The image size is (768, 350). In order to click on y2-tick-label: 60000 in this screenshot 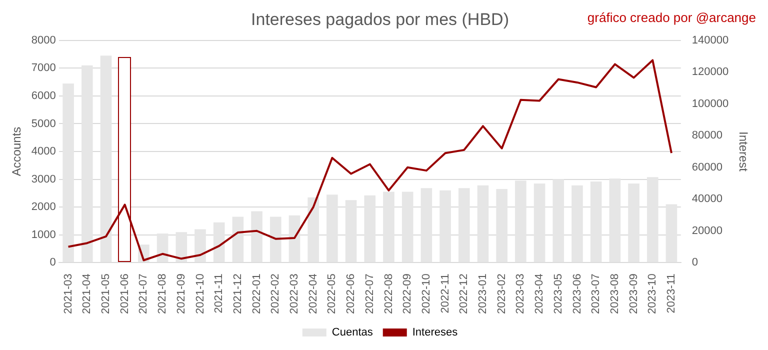, I will do `click(707, 167)`.